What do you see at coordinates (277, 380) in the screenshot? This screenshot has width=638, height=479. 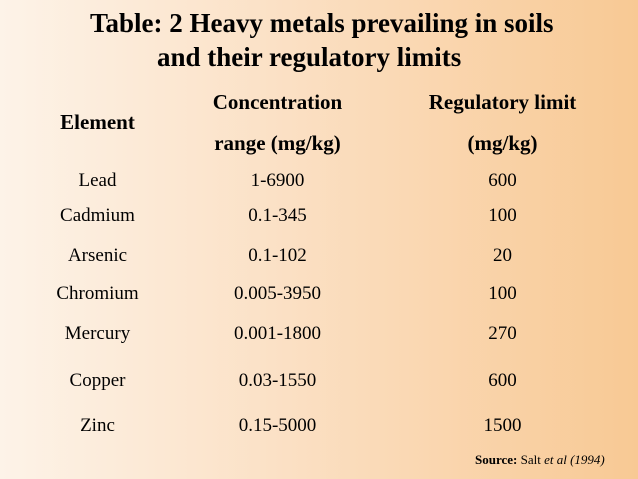 I see `cell-range: 0.03-1550` at bounding box center [277, 380].